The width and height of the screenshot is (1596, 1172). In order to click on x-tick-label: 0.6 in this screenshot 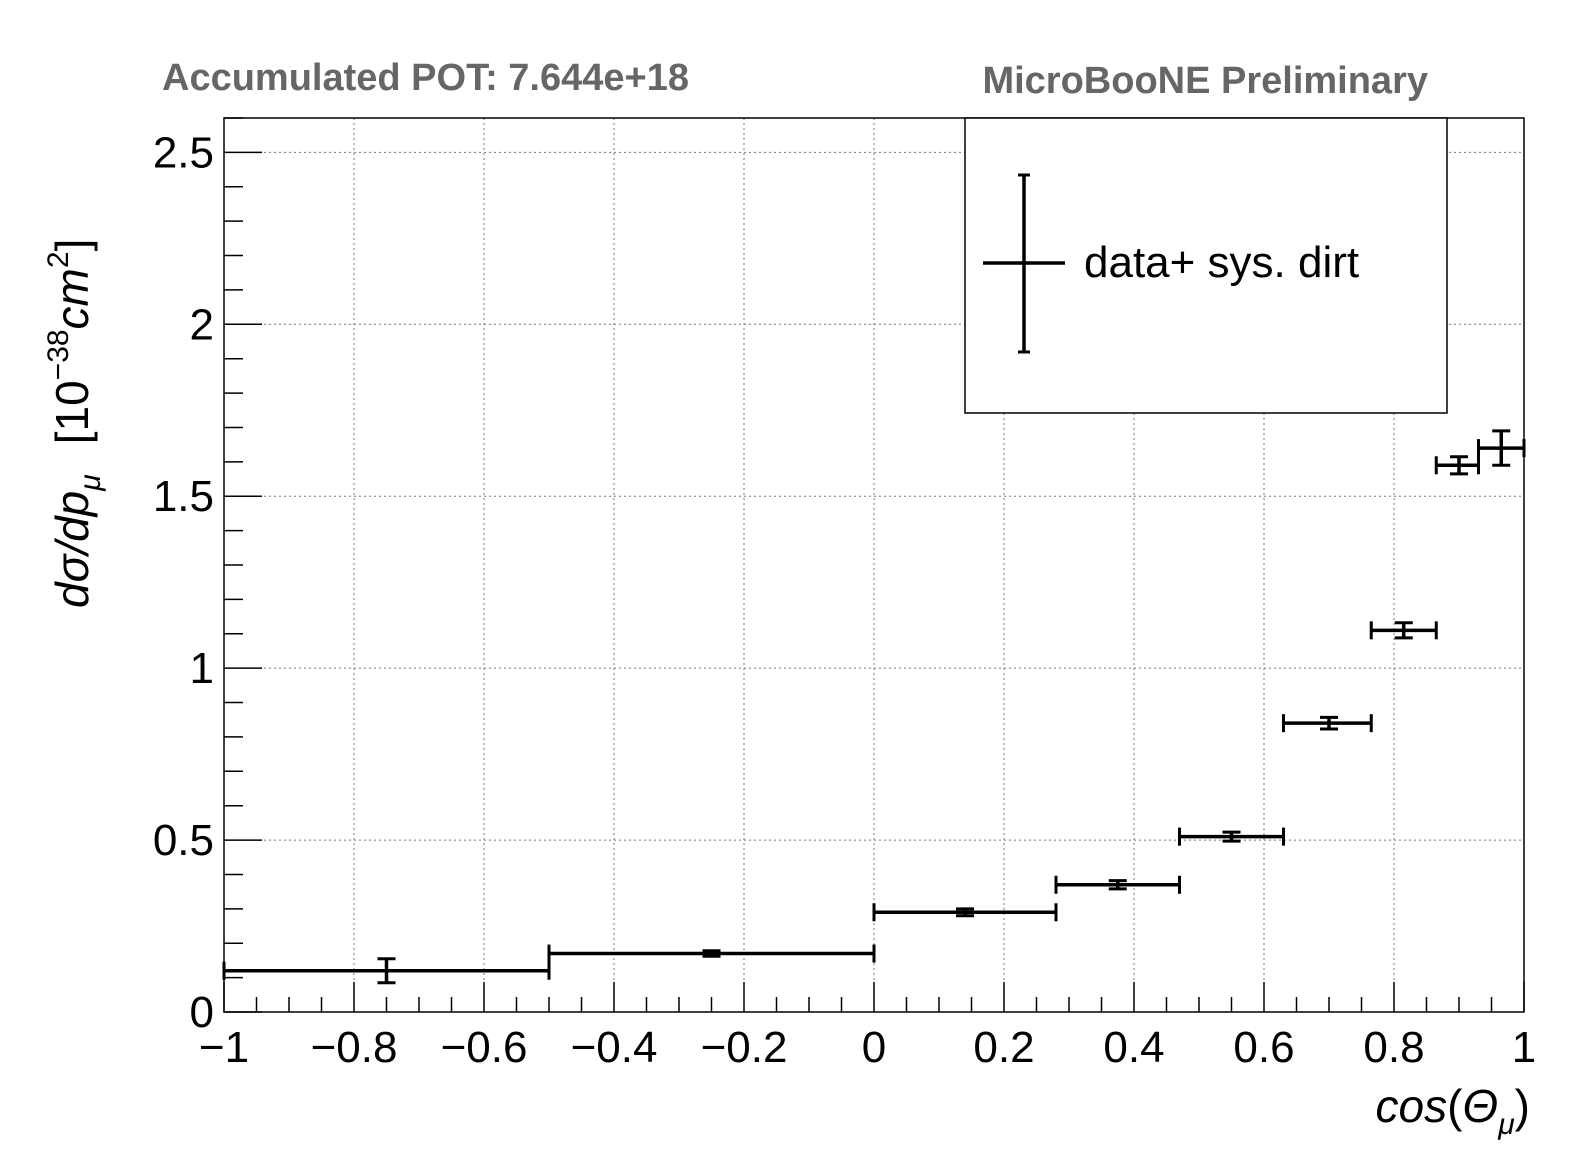, I will do `click(1263, 1047)`.